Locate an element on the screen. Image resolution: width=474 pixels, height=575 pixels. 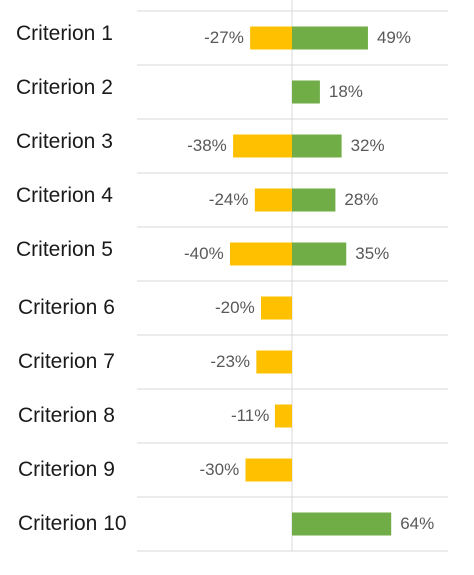
category-label: Criterion 2 is located at coordinates (64, 87).